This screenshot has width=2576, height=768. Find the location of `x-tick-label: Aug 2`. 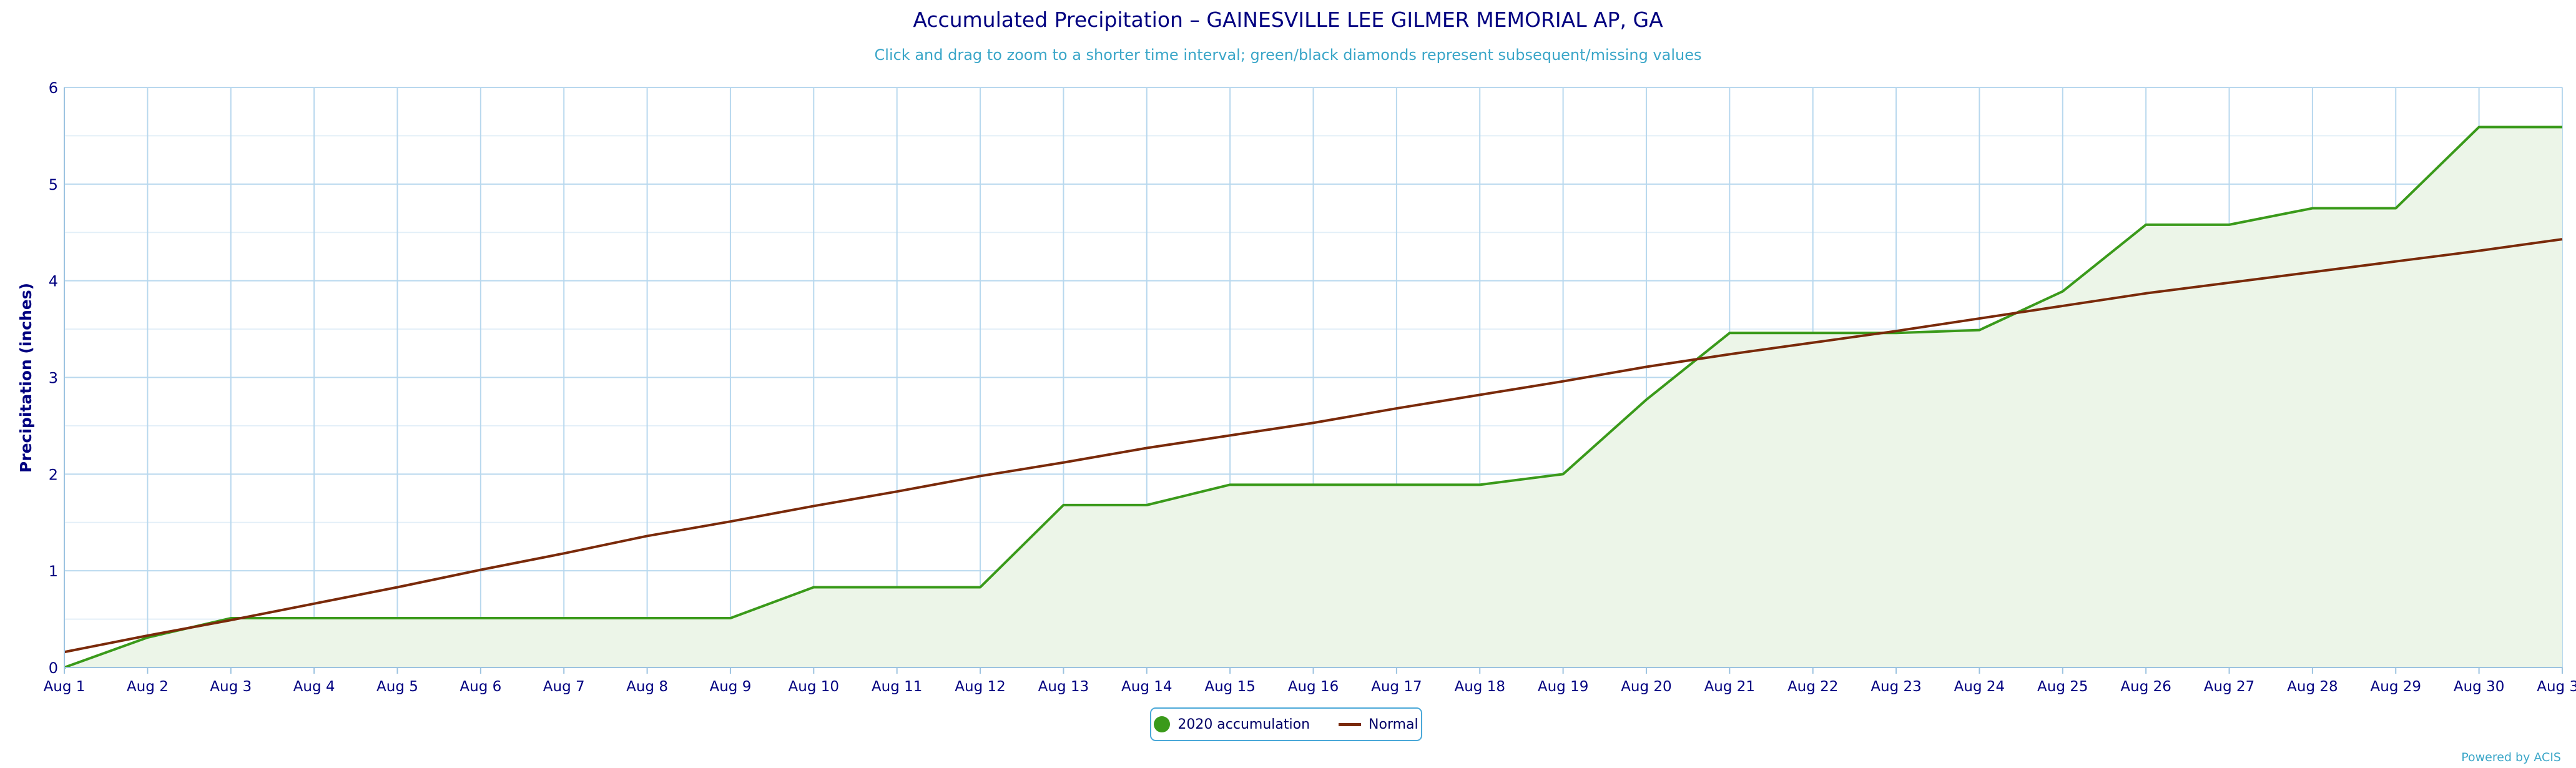

x-tick-label: Aug 2 is located at coordinates (148, 687).